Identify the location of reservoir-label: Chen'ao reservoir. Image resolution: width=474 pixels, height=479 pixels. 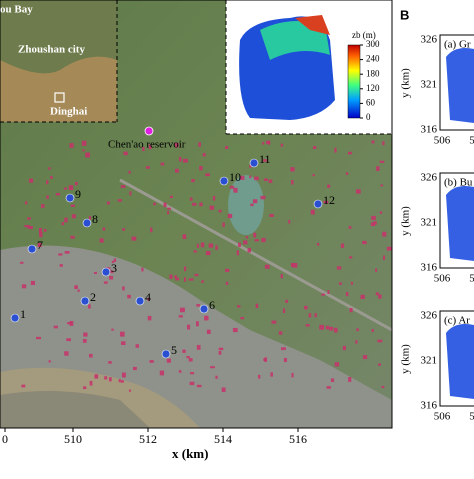
(147, 145).